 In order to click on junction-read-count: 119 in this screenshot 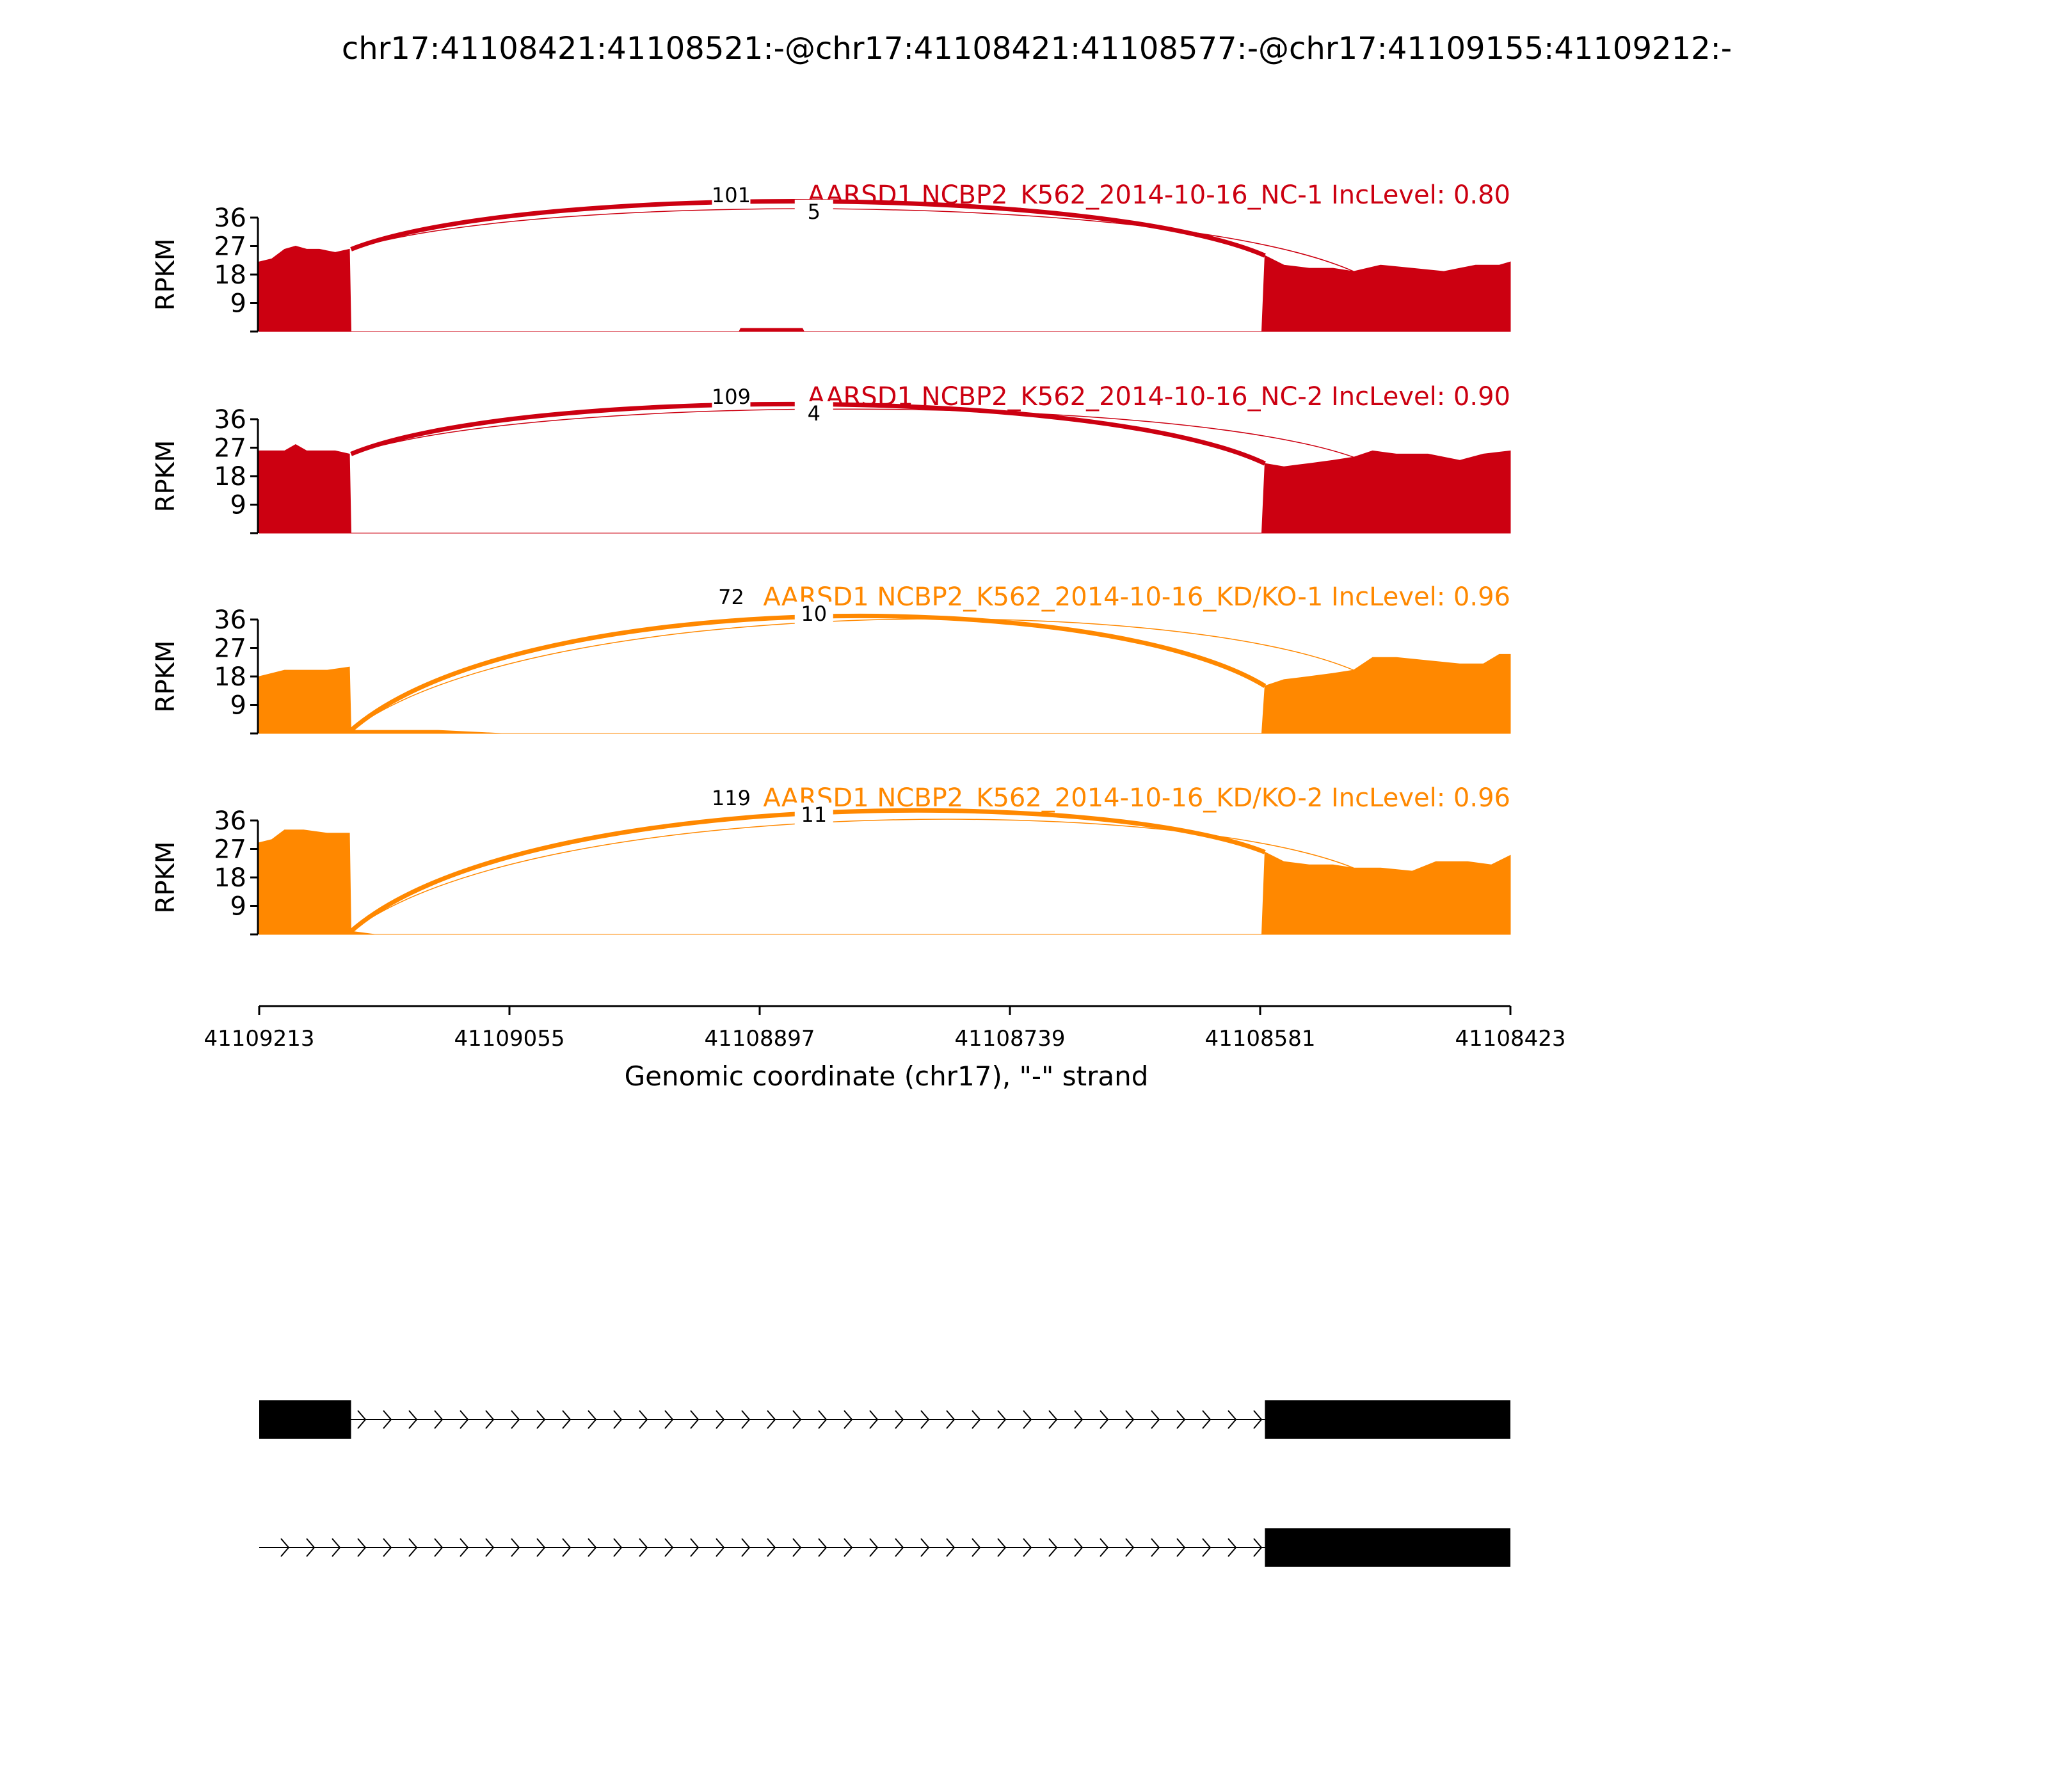, I will do `click(731, 798)`.